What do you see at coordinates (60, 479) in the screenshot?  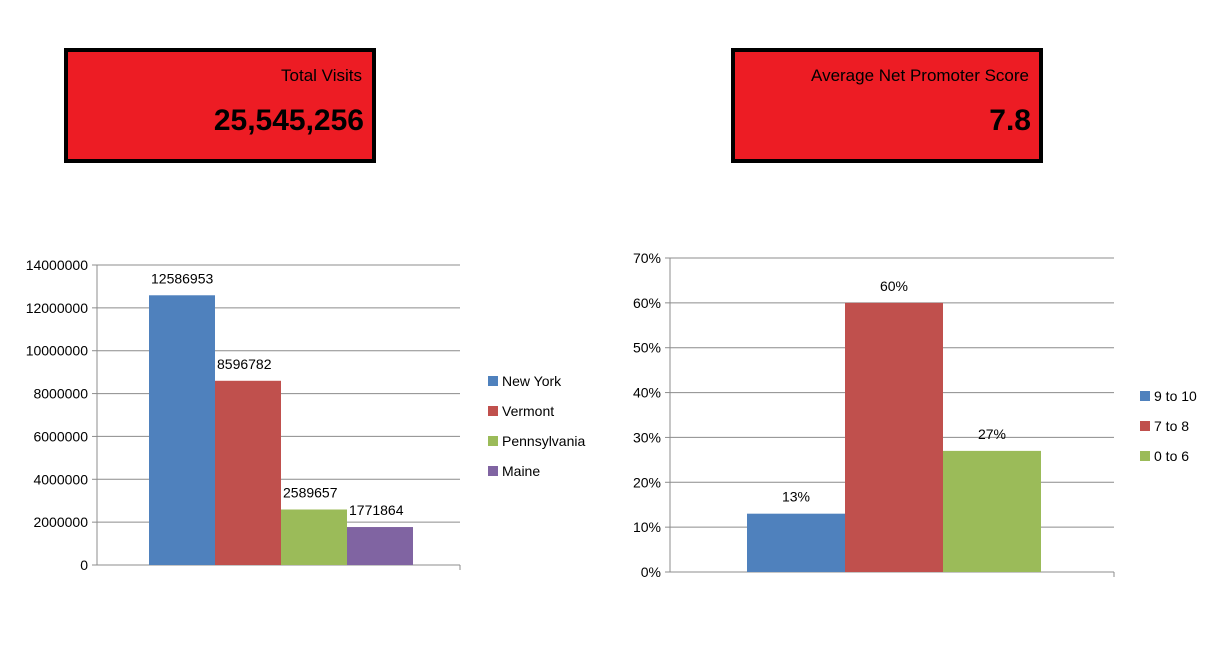 I see `y-tick-label: 4000000` at bounding box center [60, 479].